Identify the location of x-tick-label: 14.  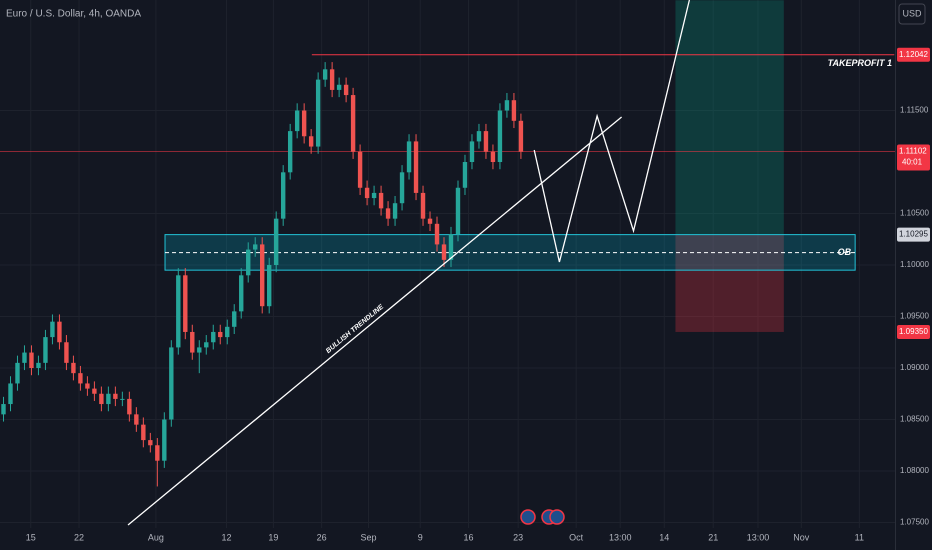
(664, 537).